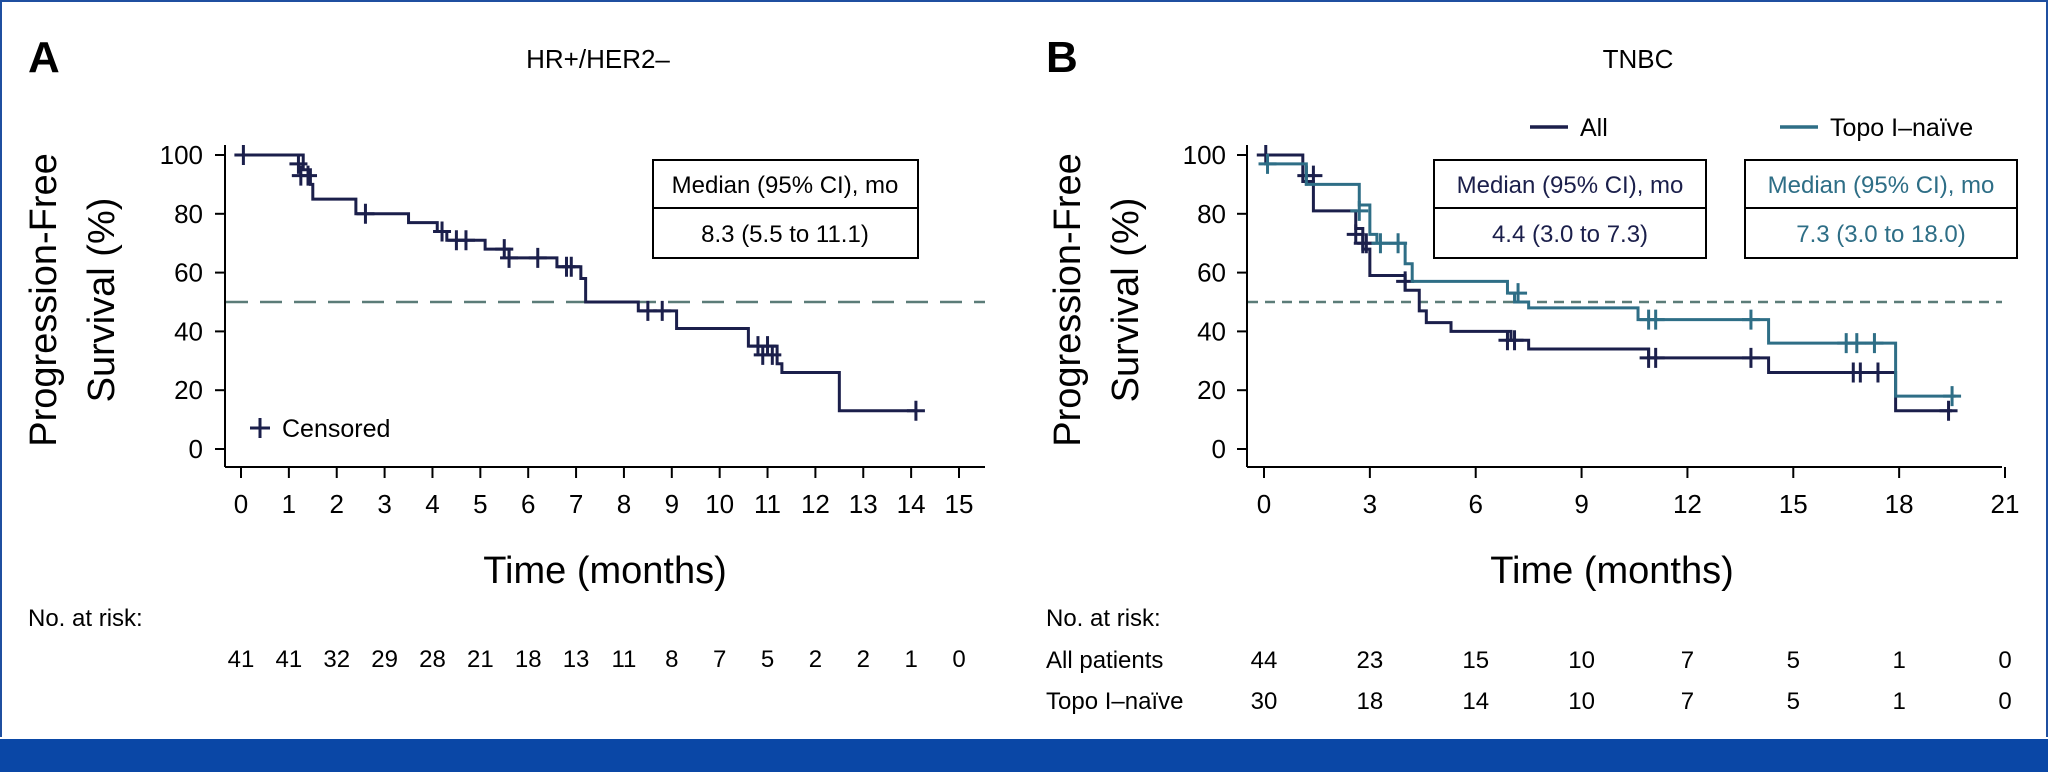 Image resolution: width=2048 pixels, height=772 pixels. What do you see at coordinates (1211, 390) in the screenshot?
I see `y-tick-label: 20` at bounding box center [1211, 390].